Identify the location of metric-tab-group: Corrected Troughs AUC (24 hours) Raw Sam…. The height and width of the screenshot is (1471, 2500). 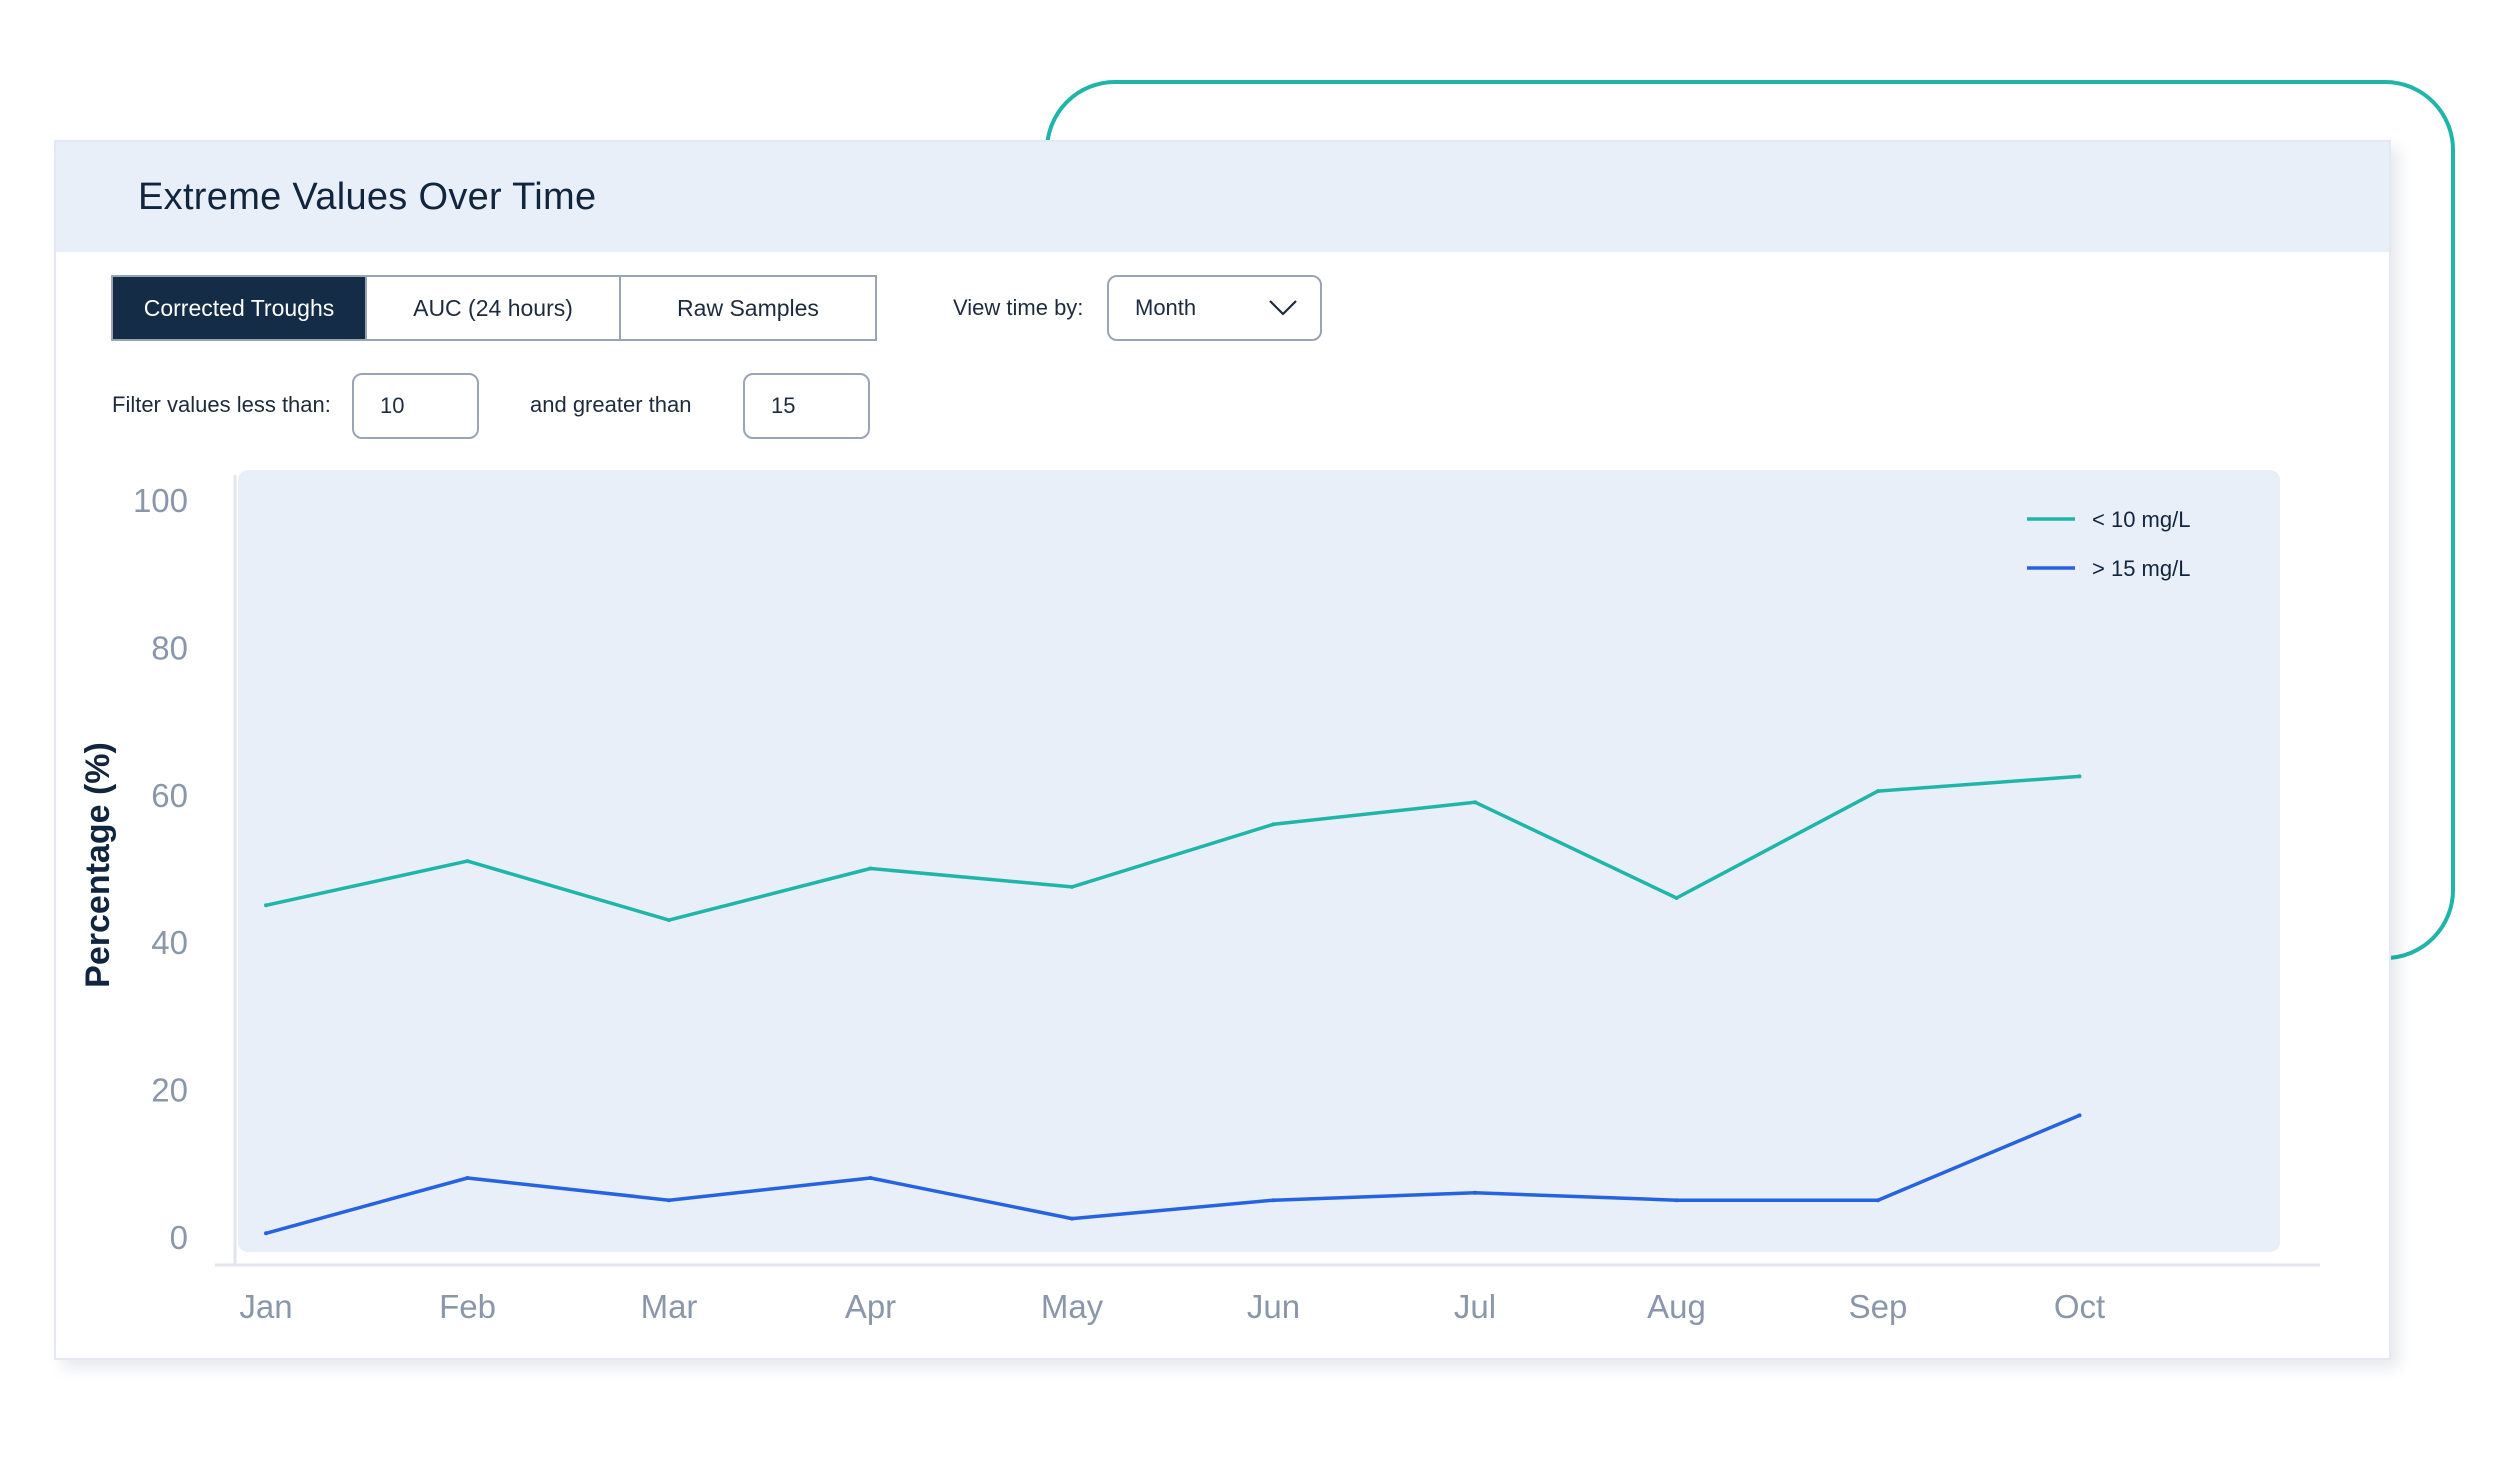
(494, 308).